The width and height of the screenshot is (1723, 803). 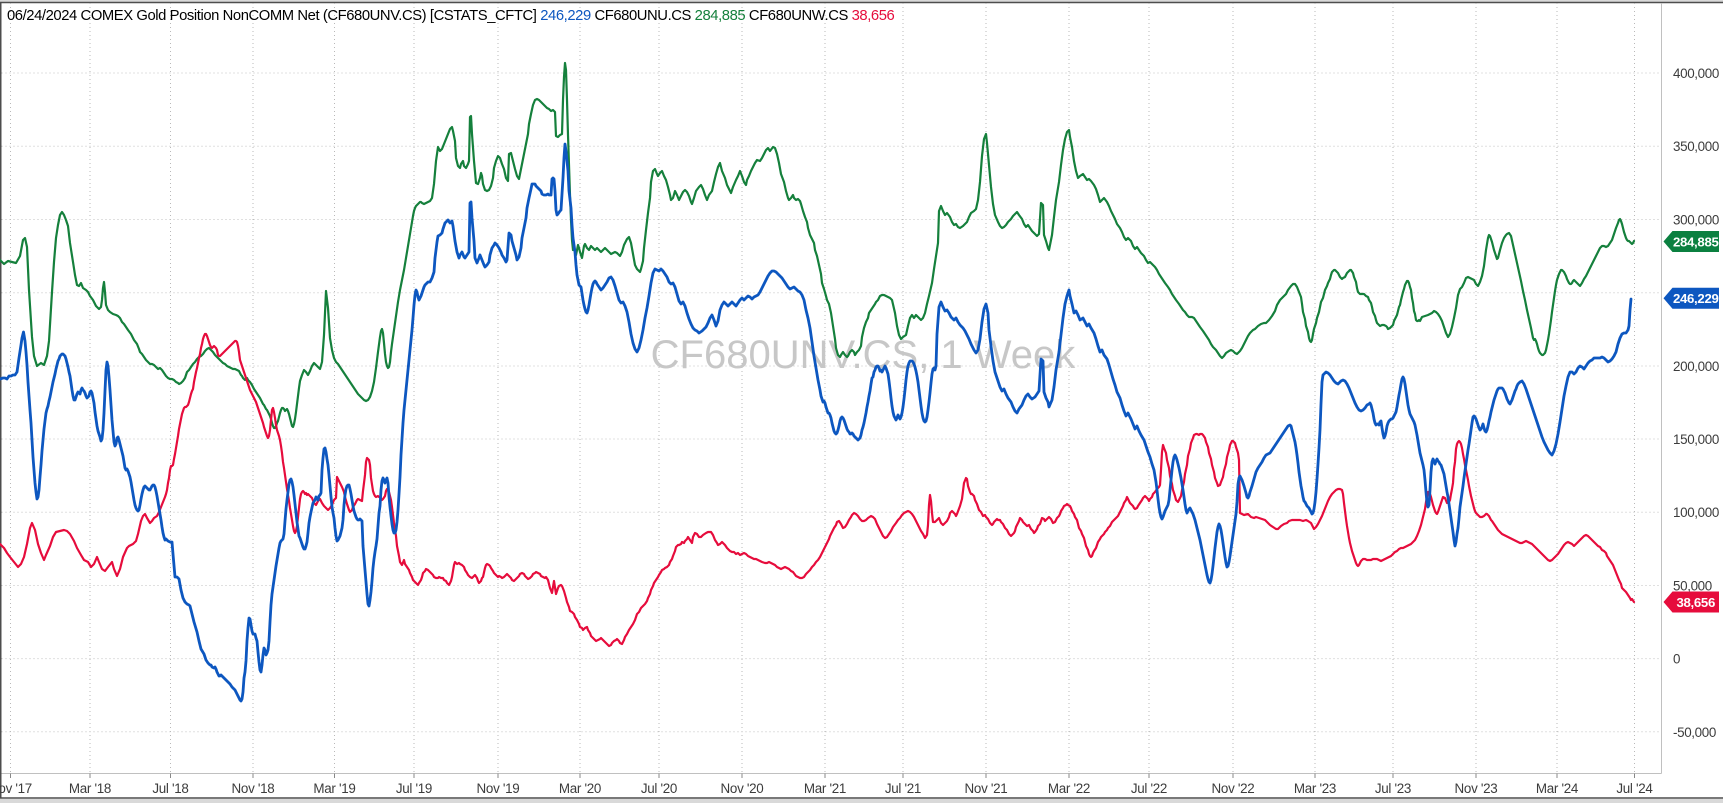 What do you see at coordinates (253, 788) in the screenshot?
I see `svg-text: Nov '18` at bounding box center [253, 788].